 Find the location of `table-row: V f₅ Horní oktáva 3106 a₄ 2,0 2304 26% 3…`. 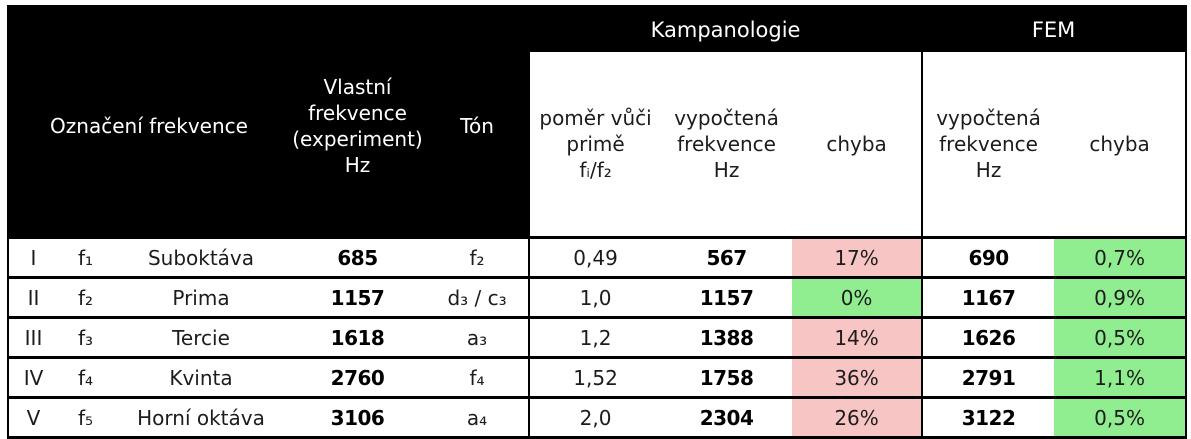

table-row: V f₅ Horní oktáva 3106 a₄ 2,0 2304 26% 3… is located at coordinates (597, 417).